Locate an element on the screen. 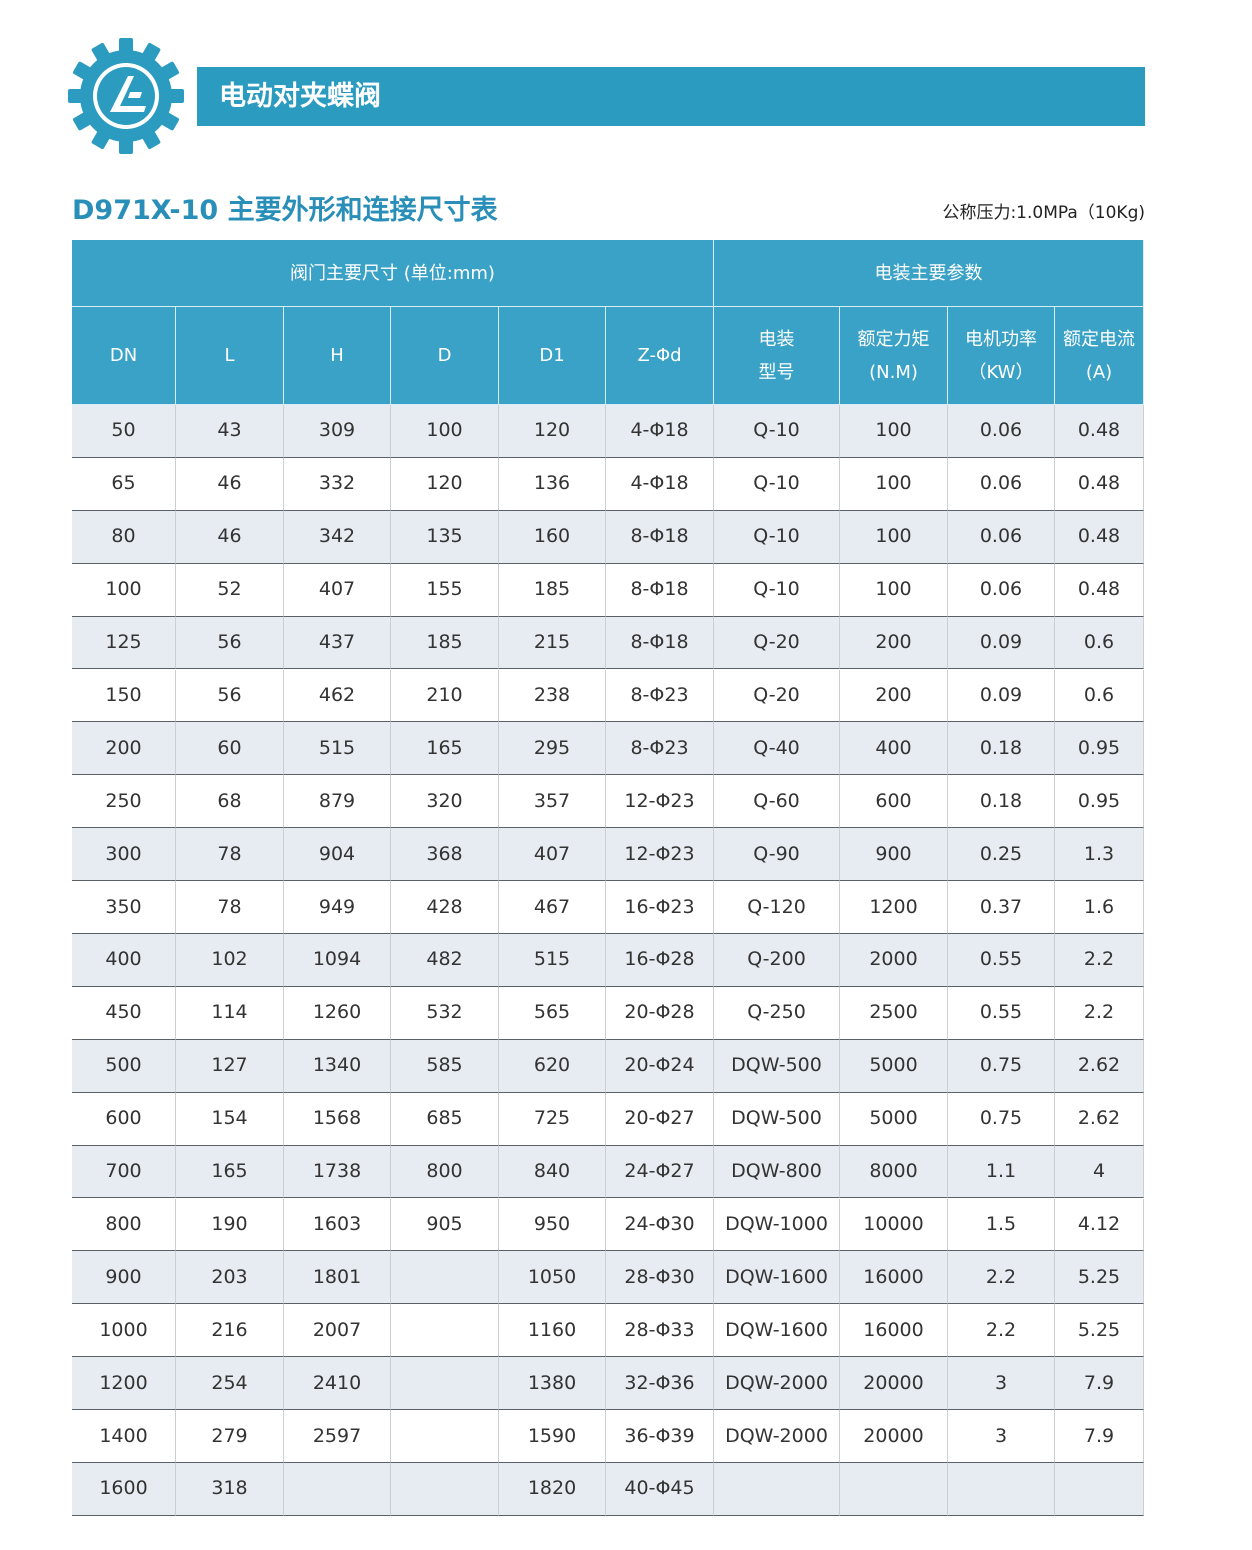 The height and width of the screenshot is (1550, 1252). cell-text: 12-Φ23 is located at coordinates (659, 800).